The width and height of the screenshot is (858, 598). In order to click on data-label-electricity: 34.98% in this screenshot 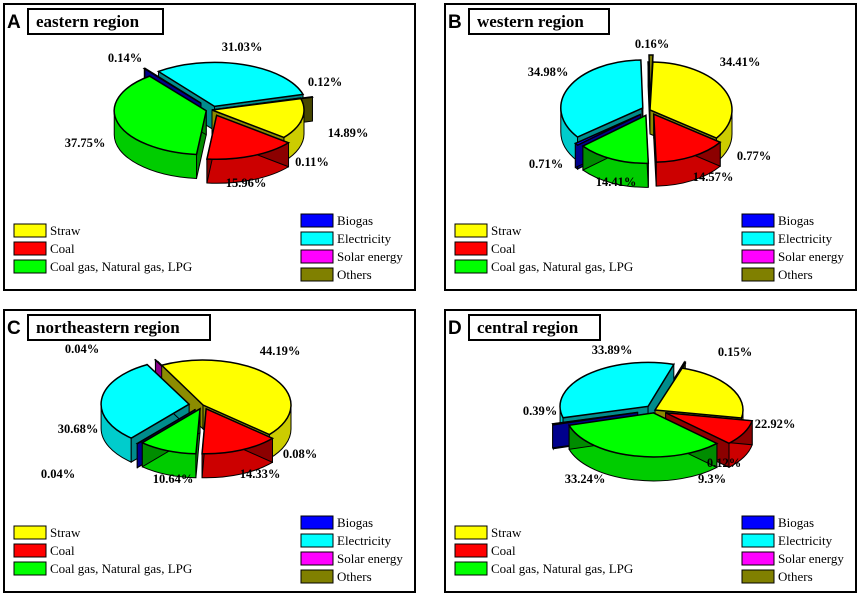, I will do `click(548, 72)`.